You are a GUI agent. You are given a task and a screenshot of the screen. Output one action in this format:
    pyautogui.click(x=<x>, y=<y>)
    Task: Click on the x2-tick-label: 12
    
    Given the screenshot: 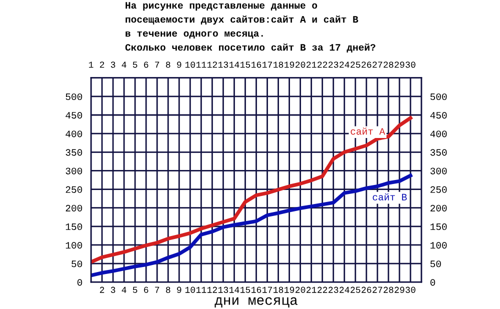 What is the action you would take?
    pyautogui.click(x=212, y=65)
    